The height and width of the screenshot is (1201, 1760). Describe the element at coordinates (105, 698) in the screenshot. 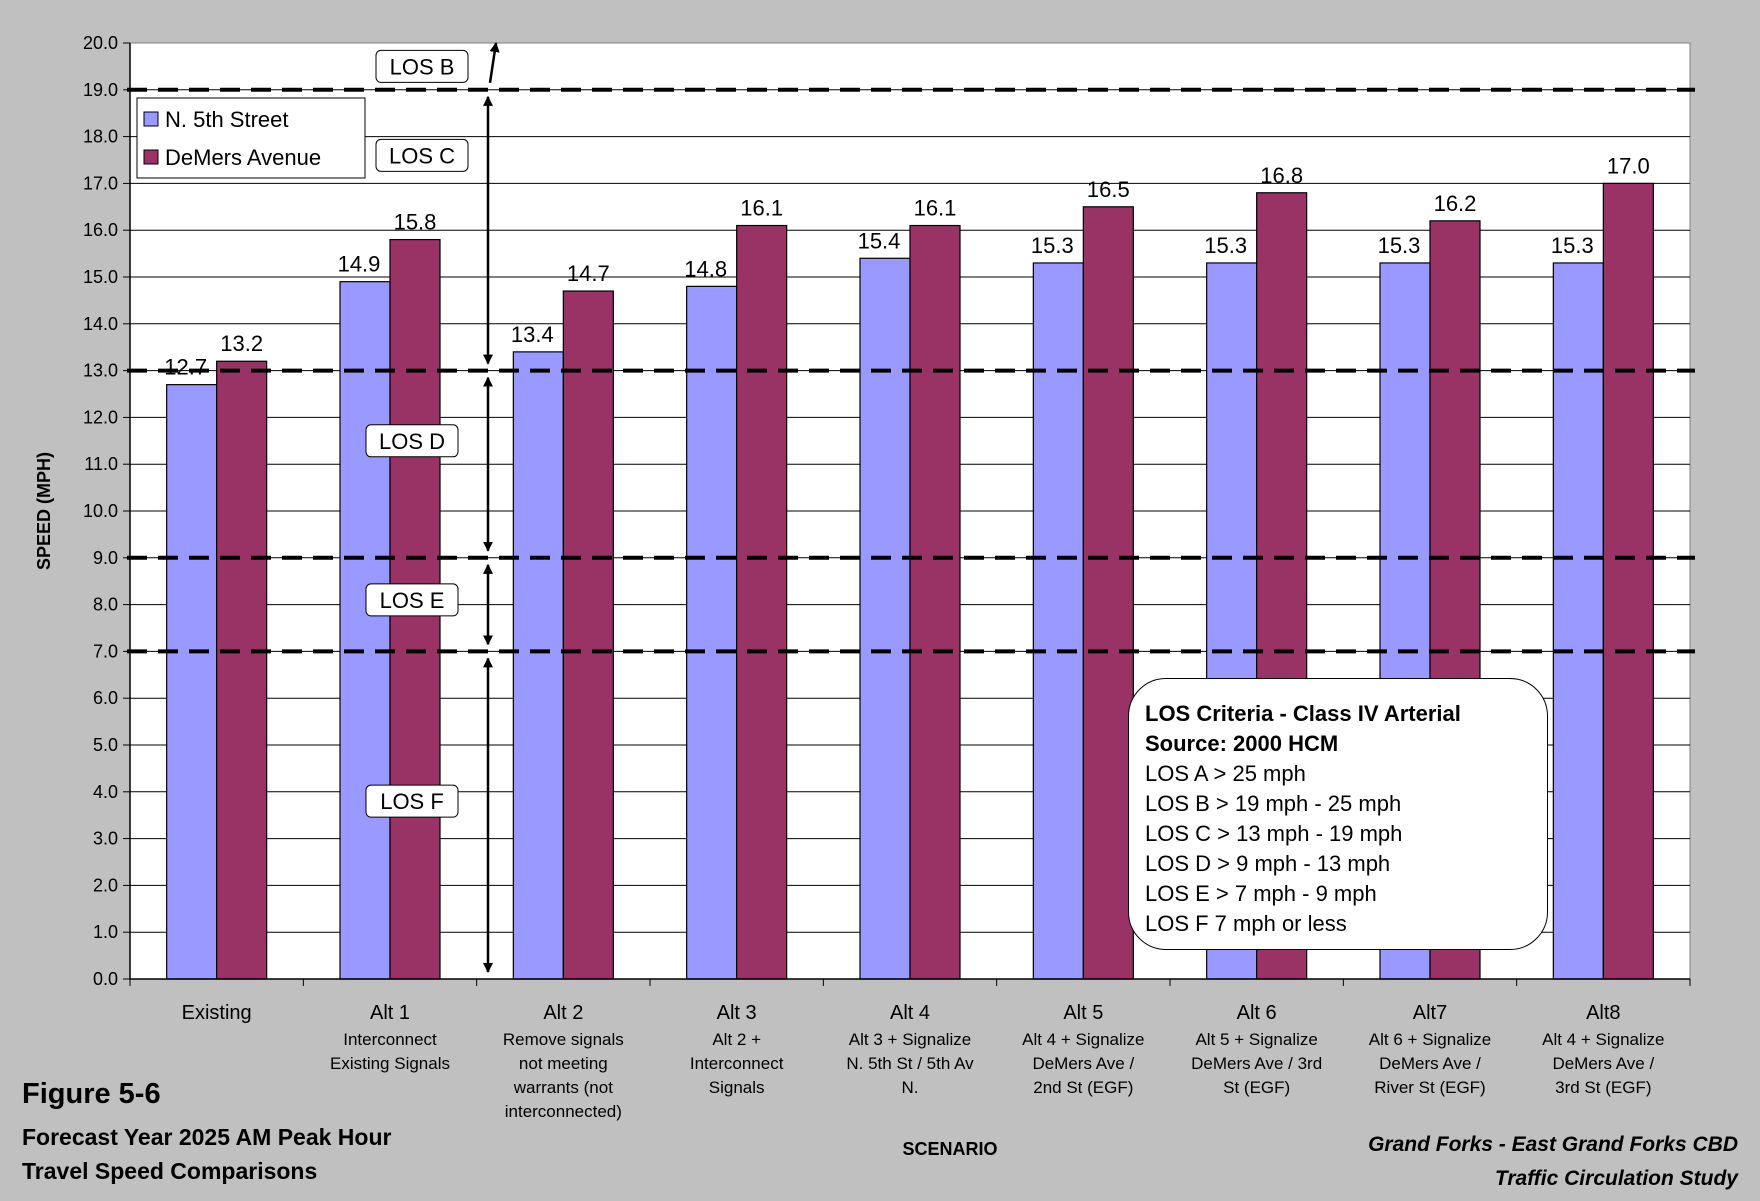

I see `y-tick-label: 6.0` at that location.